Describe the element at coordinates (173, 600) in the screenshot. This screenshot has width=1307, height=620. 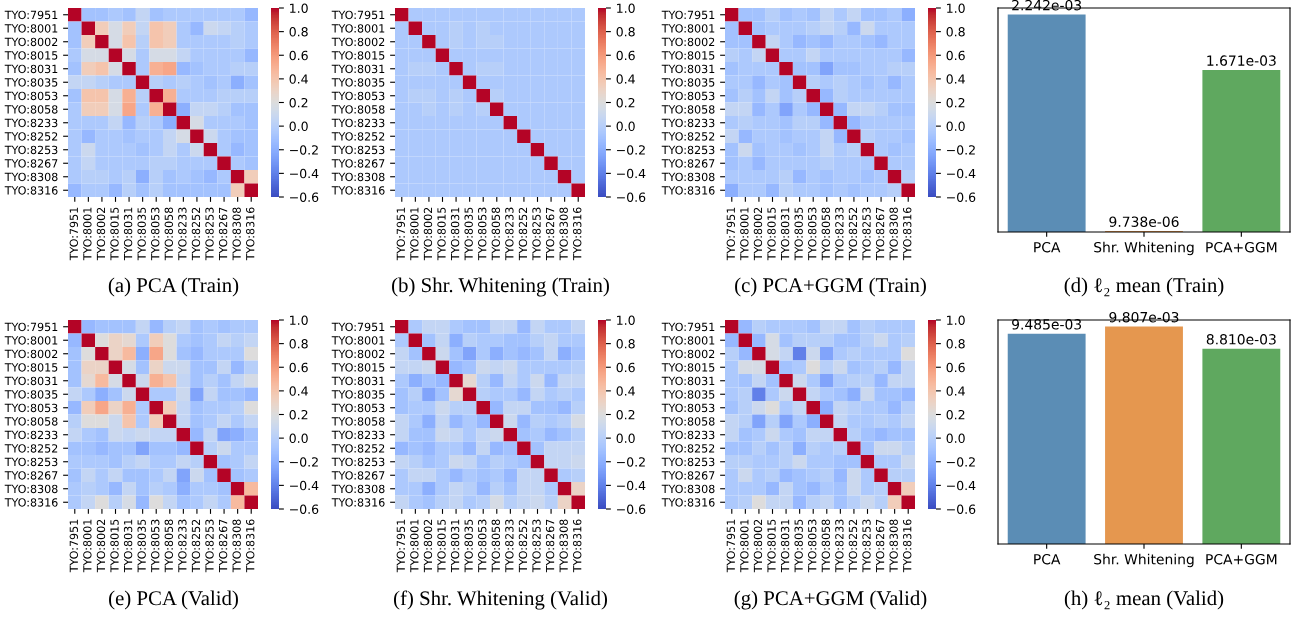
I see `text: (e) PCA (Valid)` at that location.